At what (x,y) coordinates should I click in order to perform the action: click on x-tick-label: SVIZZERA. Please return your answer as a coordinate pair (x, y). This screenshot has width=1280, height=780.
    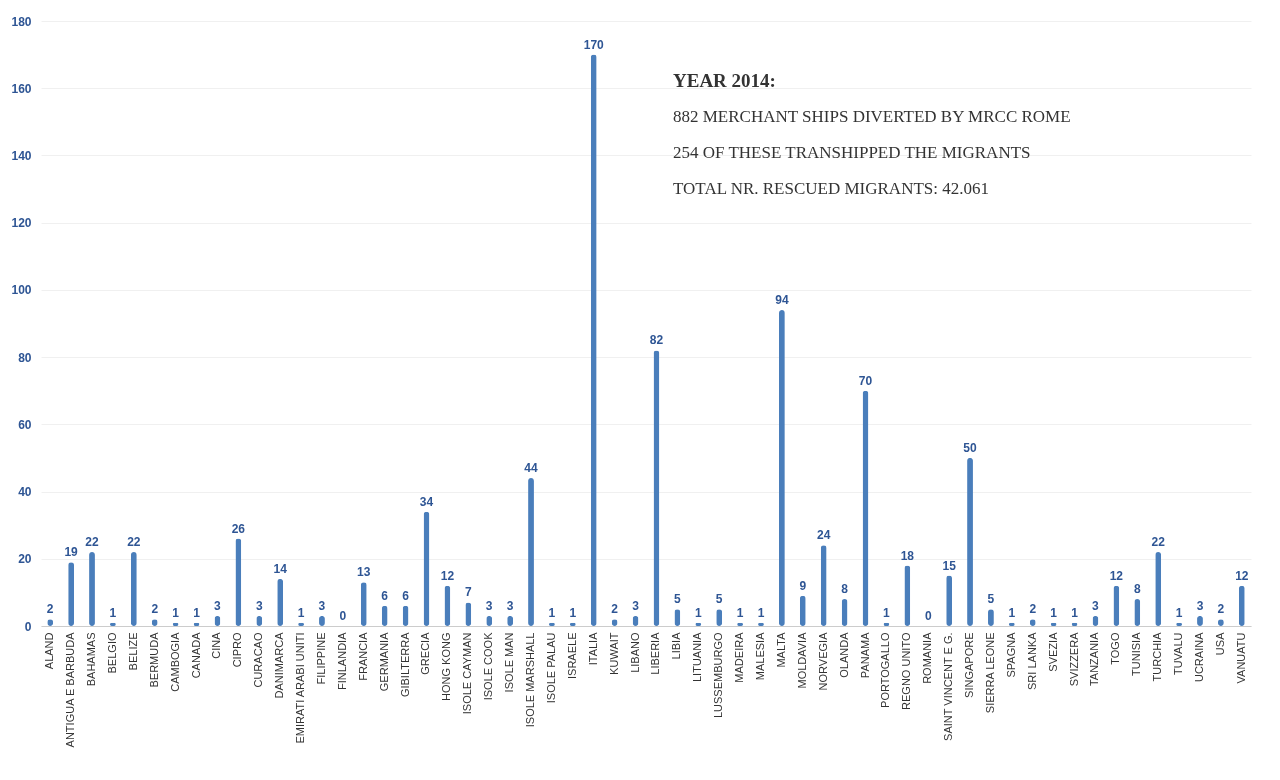
    Looking at the image, I should click on (1073, 659).